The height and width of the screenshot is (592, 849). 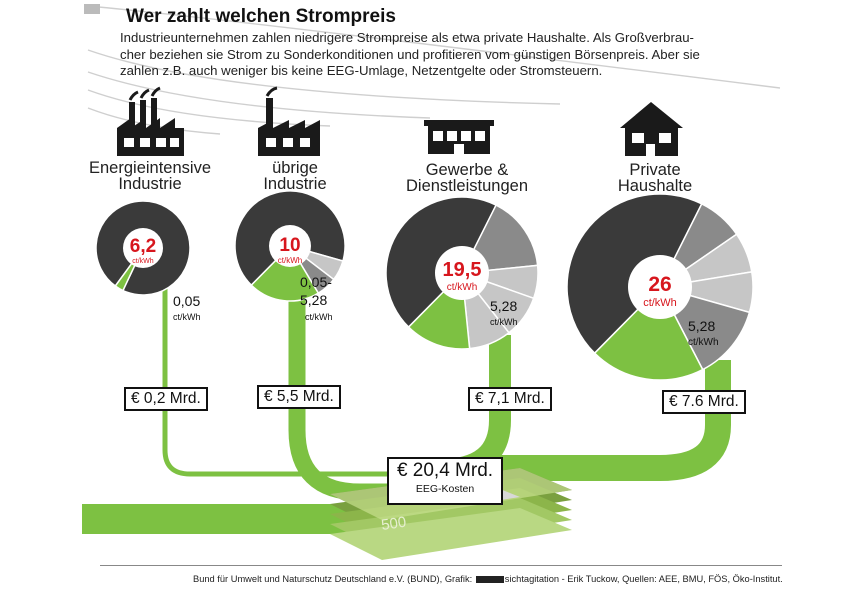 I want to click on price-value: 6,2, so click(x=143, y=246).